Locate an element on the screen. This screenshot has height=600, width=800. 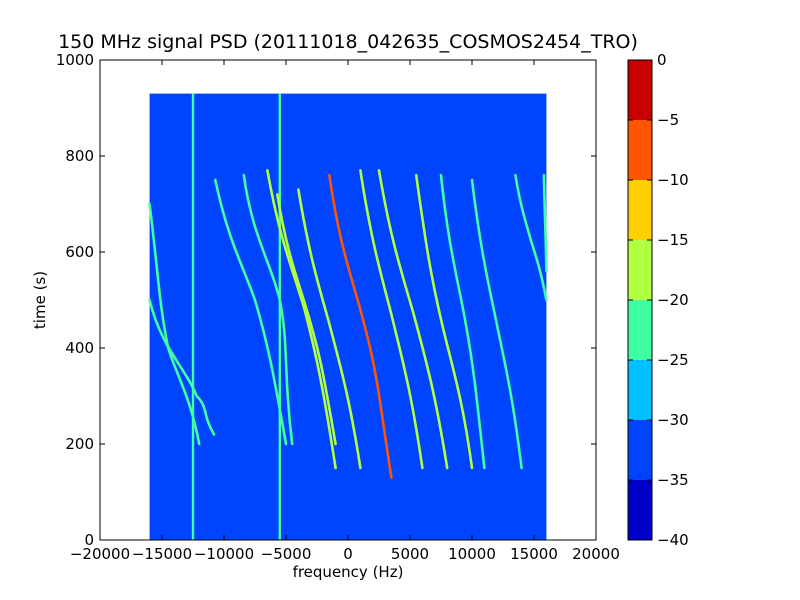
x-tick-label: −5000 is located at coordinates (286, 554).